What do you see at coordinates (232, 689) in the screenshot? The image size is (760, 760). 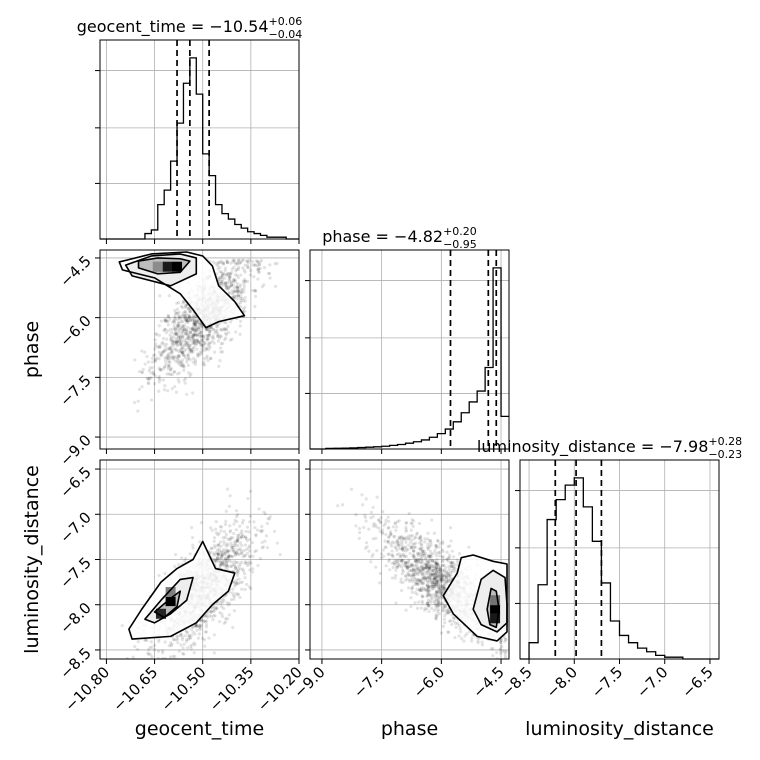 I see `x-tick-label: −10.35` at bounding box center [232, 689].